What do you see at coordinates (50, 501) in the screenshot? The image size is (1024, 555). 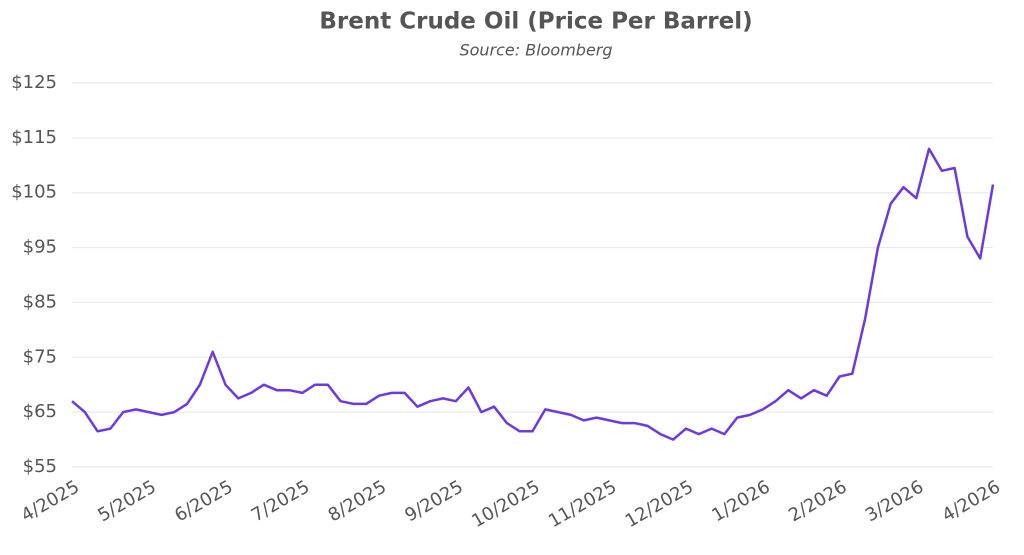 I see `x-tick-label: 4/2025` at bounding box center [50, 501].